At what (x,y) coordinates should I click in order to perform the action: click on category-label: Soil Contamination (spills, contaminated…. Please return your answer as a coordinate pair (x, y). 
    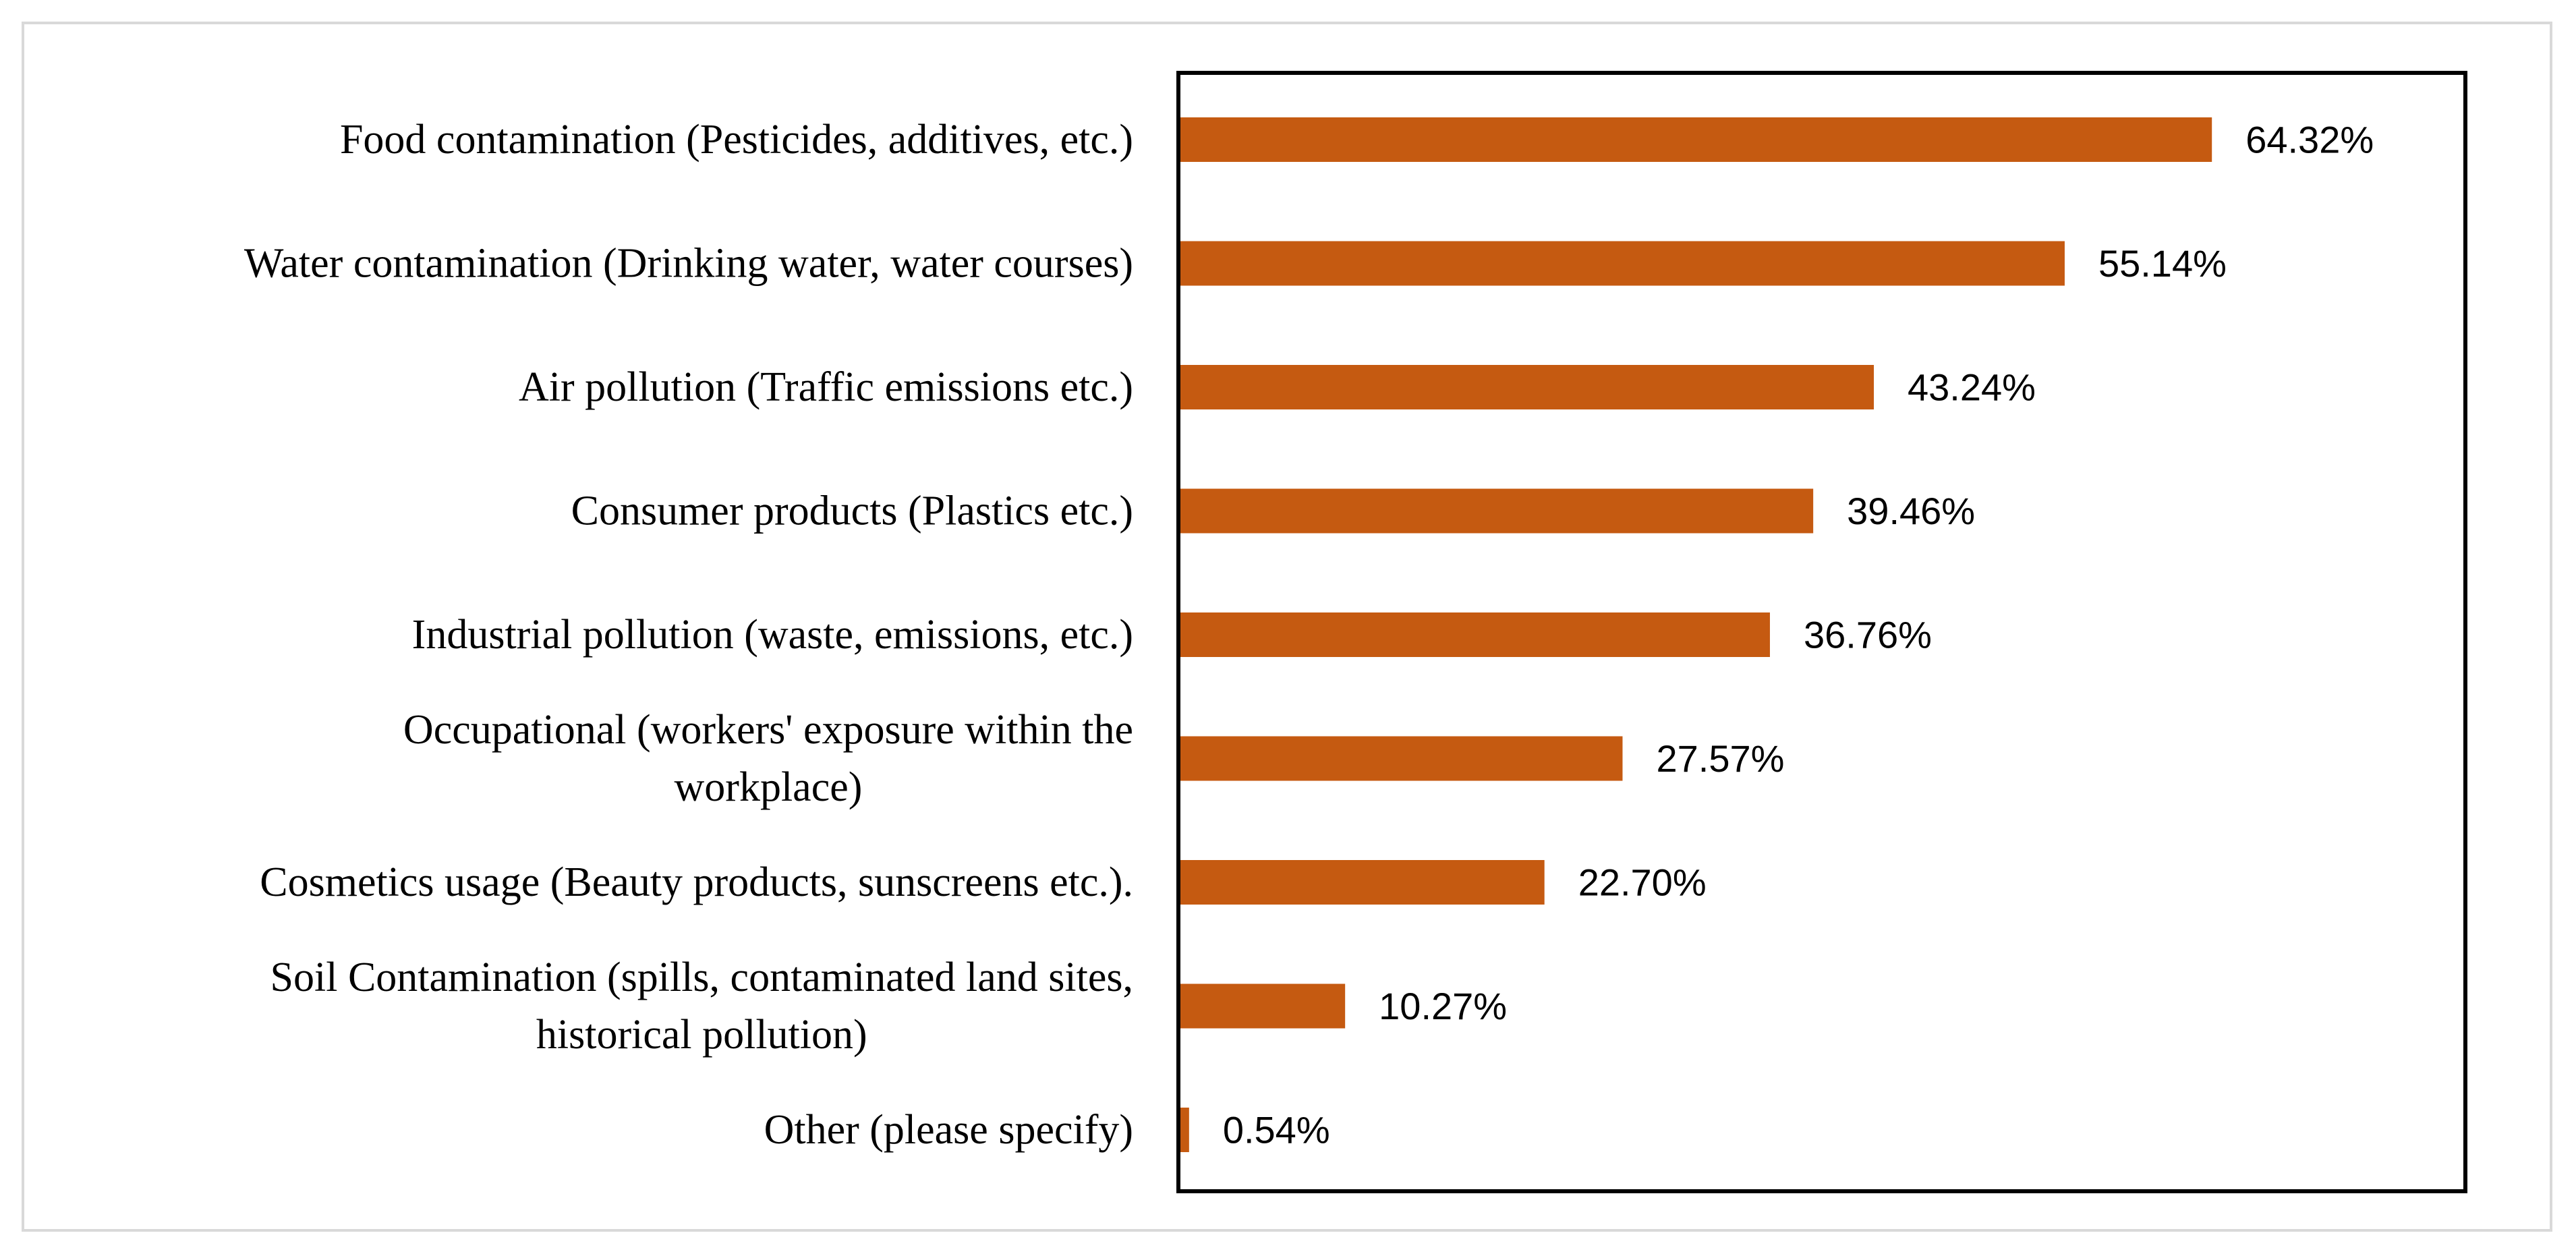
    Looking at the image, I should click on (701, 1006).